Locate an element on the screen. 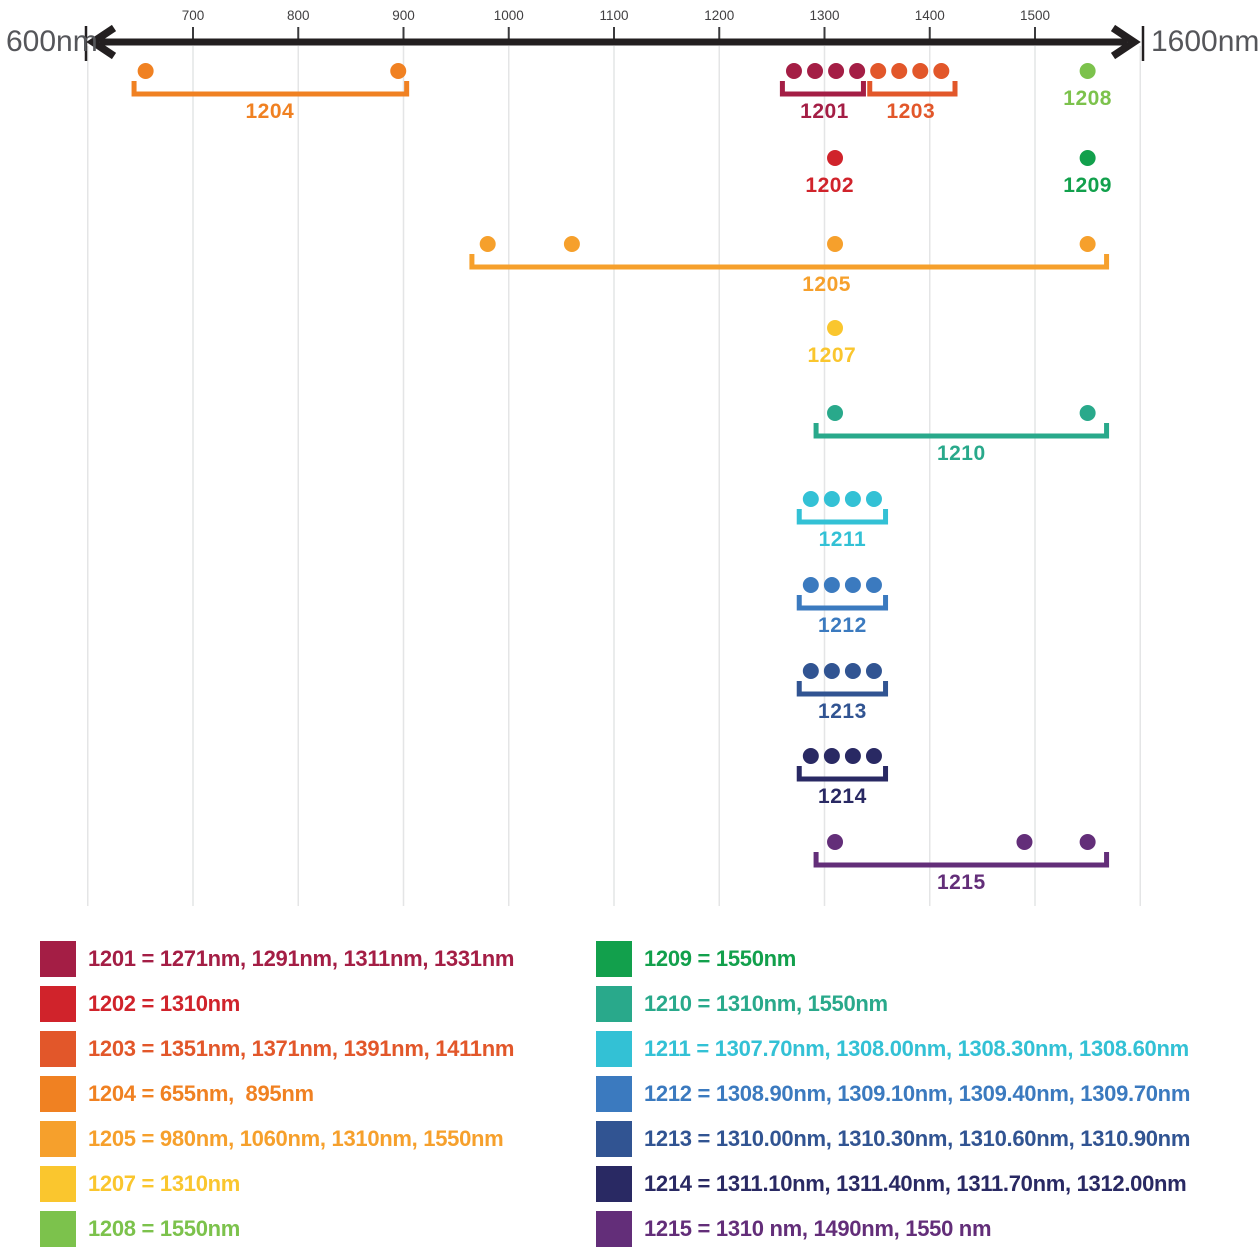 Image resolution: width=1259 pixels, height=1252 pixels. series-1215-label: 1215 is located at coordinates (961, 882).